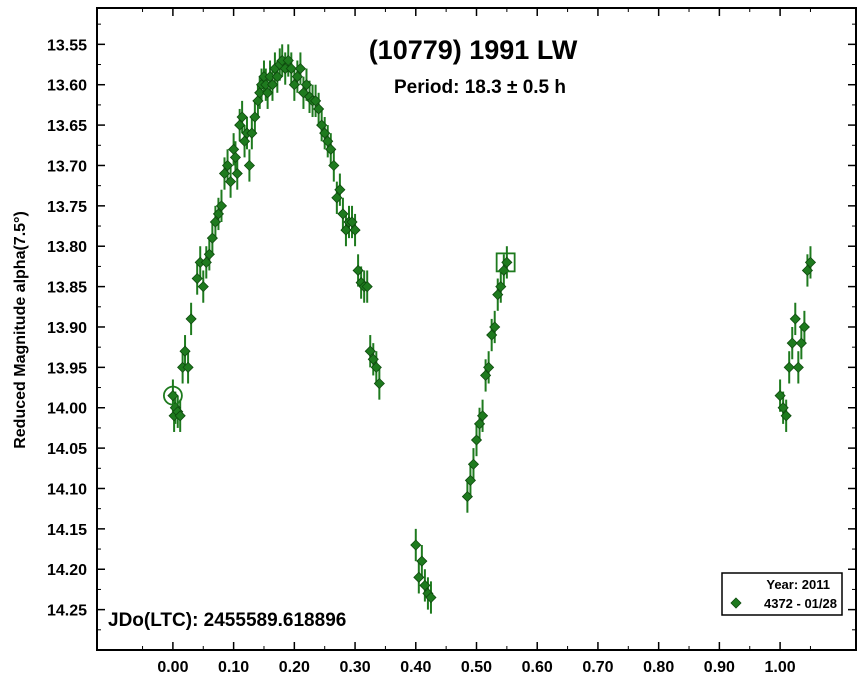 Image resolution: width=867 pixels, height=681 pixels. What do you see at coordinates (67, 489) in the screenshot?
I see `y-tick-label: 14.10` at bounding box center [67, 489].